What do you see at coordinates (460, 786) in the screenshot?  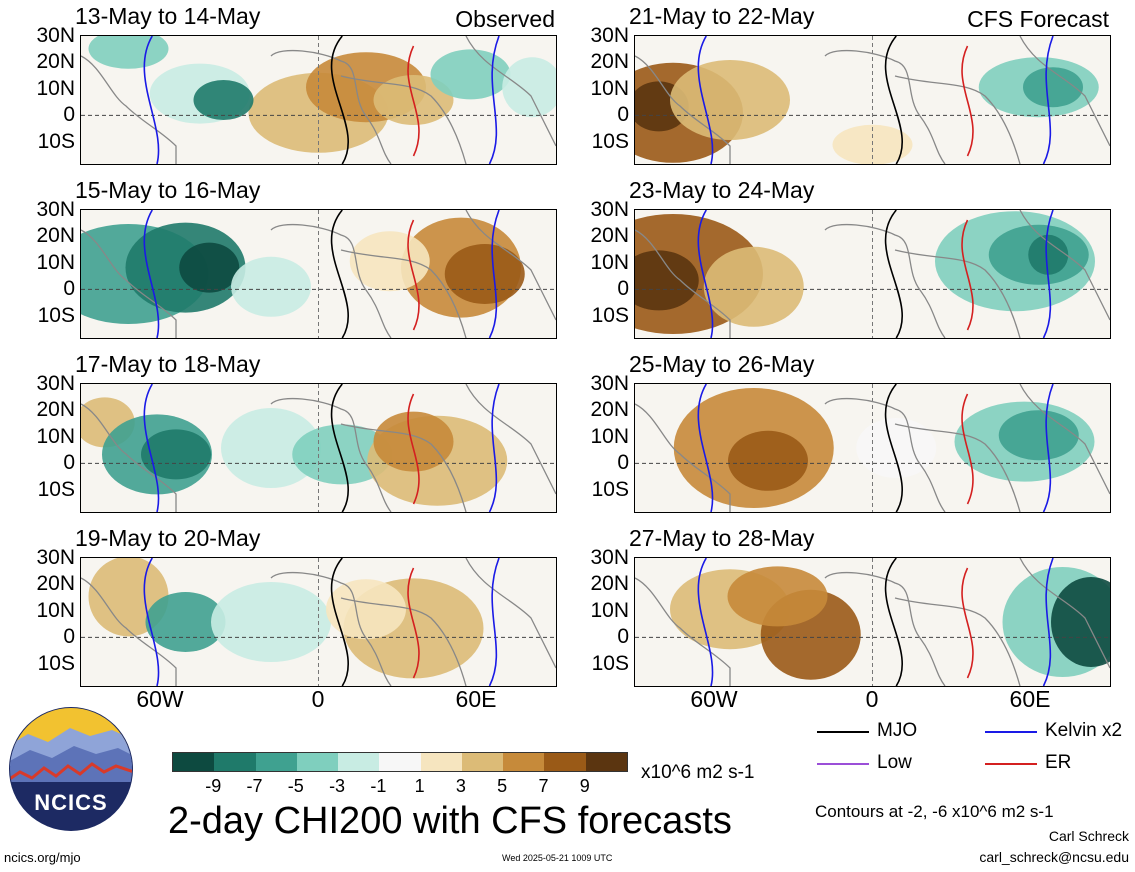 I see `colorbar-tick-label: 3` at bounding box center [460, 786].